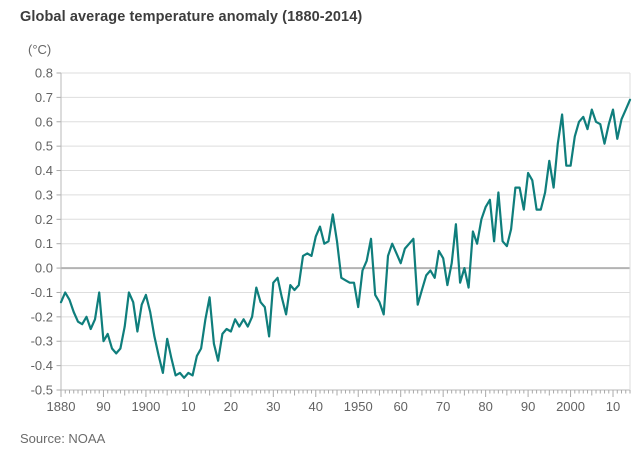 This screenshot has width=643, height=460. Describe the element at coordinates (40, 49) in the screenshot. I see `y-axis-unit-label: (°C)` at that location.